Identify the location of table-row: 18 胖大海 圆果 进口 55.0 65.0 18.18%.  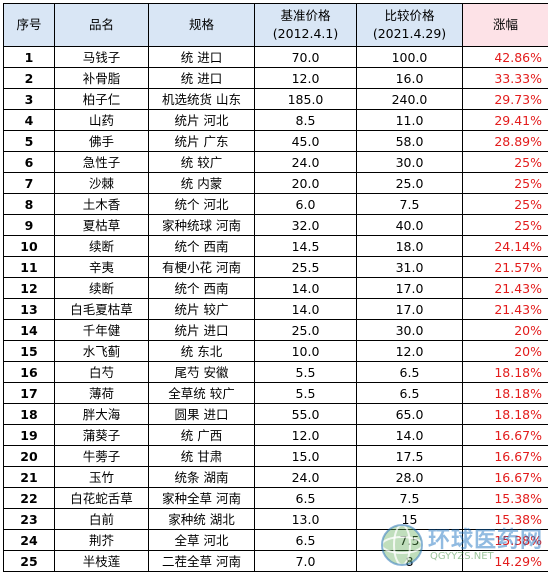
(275, 414).